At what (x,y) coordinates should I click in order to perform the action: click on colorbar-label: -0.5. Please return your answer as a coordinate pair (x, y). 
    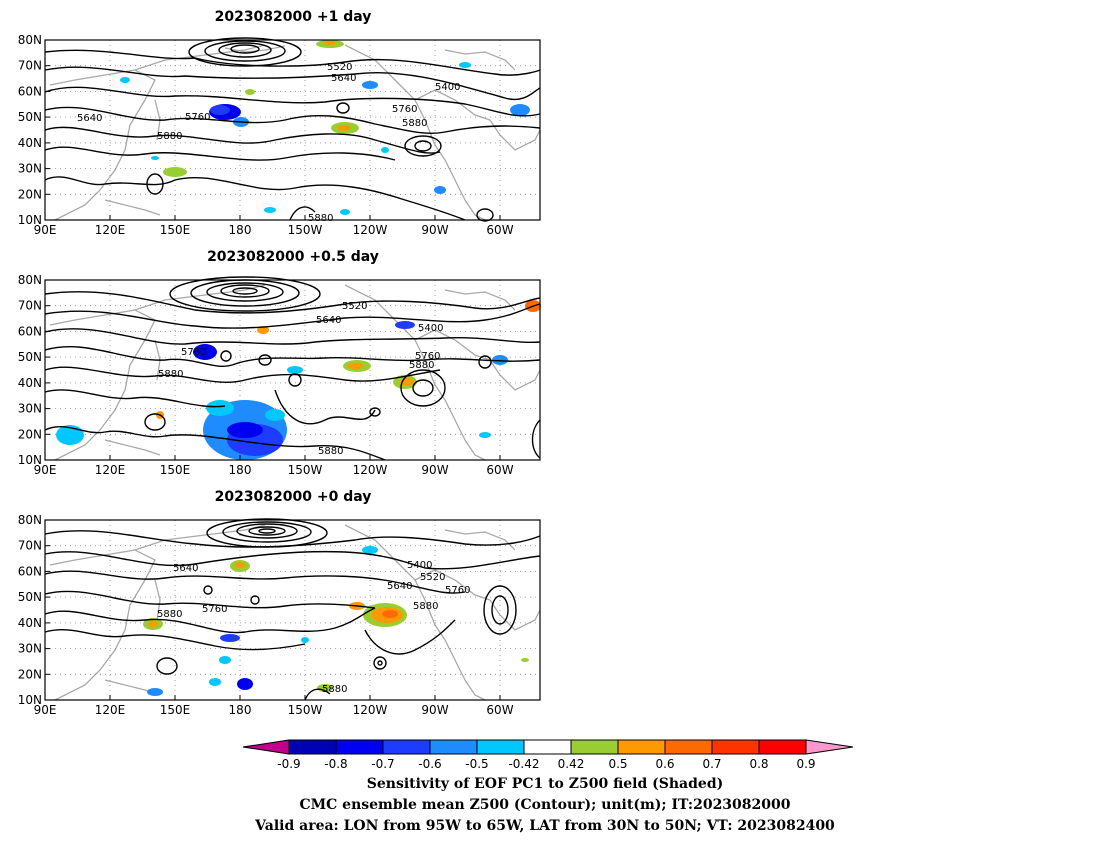
    Looking at the image, I should click on (476, 764).